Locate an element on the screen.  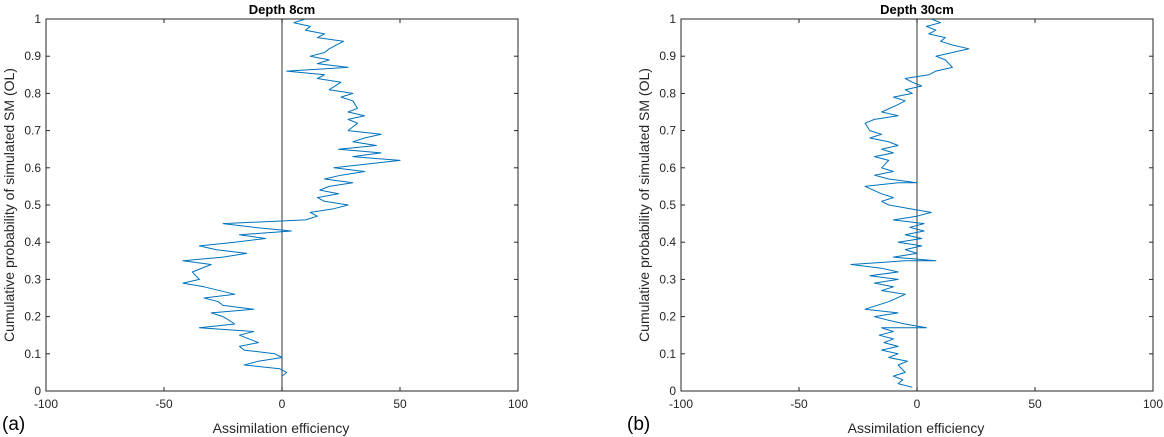
chart-title: Depth 8cm is located at coordinates (282, 9).